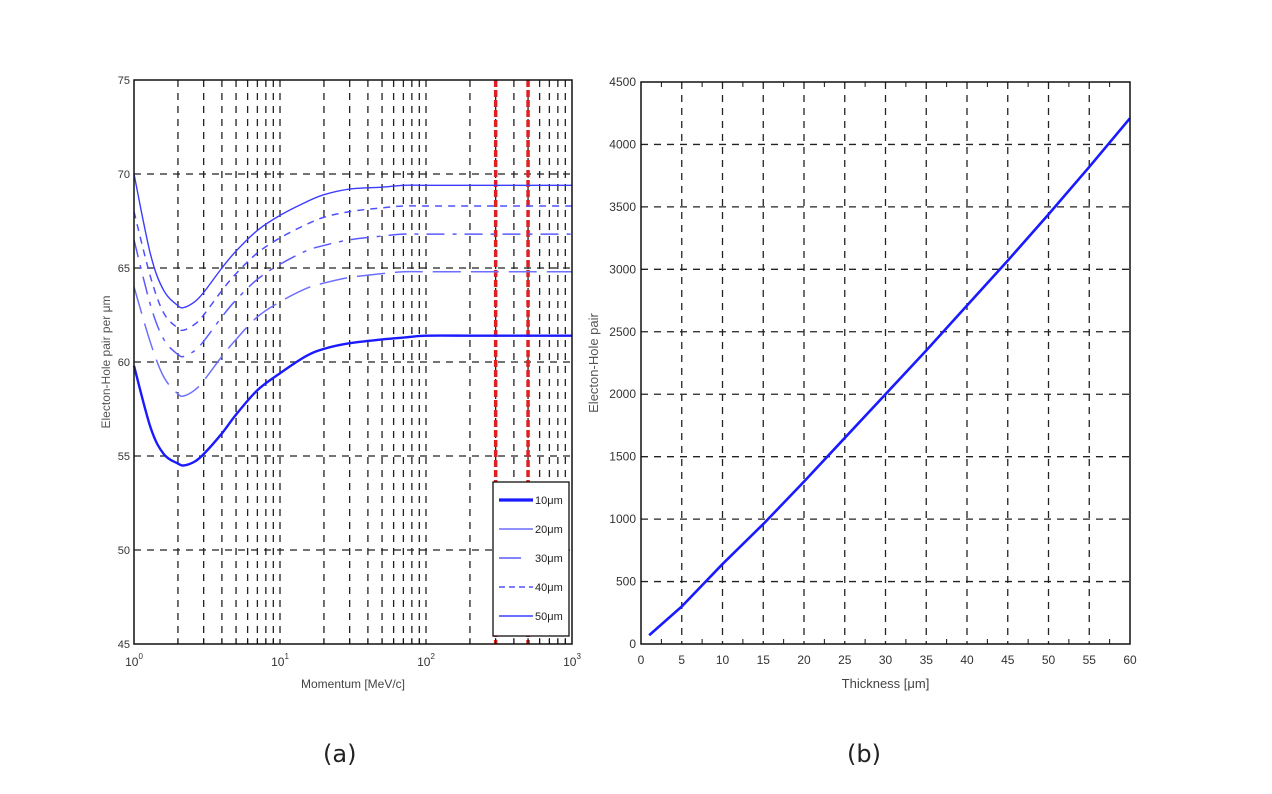  What do you see at coordinates (340, 754) in the screenshot?
I see `panel-label-a: (a)` at bounding box center [340, 754].